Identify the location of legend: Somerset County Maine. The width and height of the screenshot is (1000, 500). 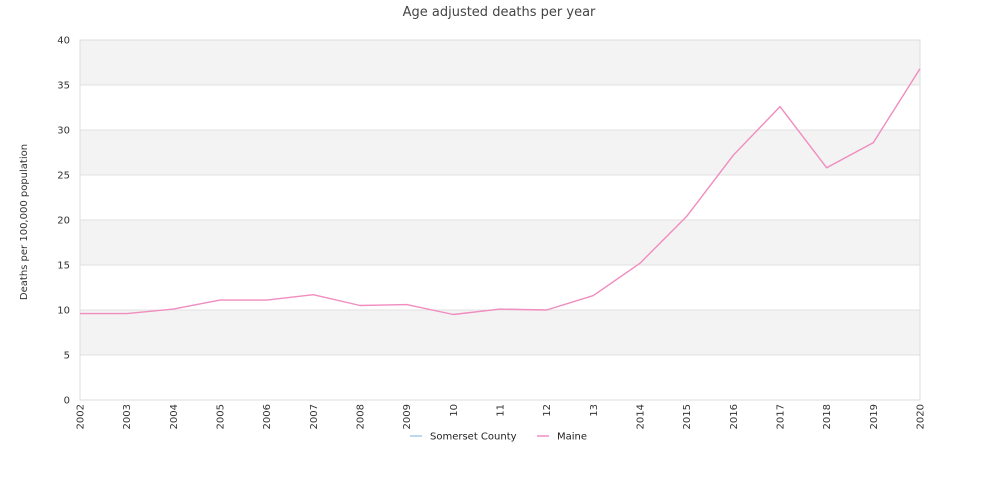
(498, 437).